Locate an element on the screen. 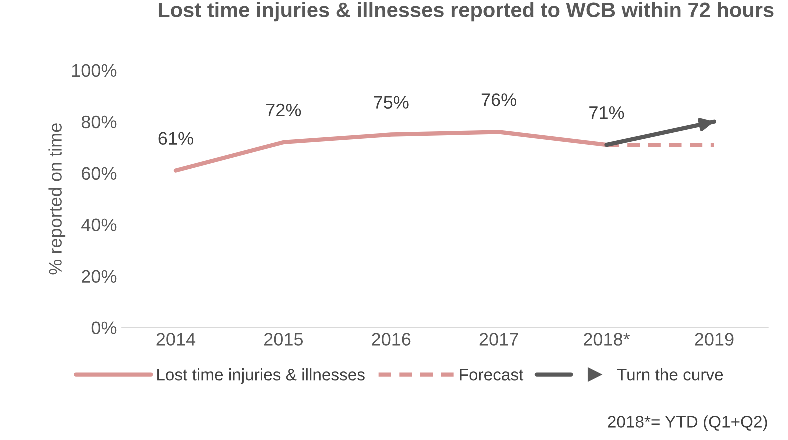 The image size is (788, 440). y-tick-label: 100% is located at coordinates (94, 71).